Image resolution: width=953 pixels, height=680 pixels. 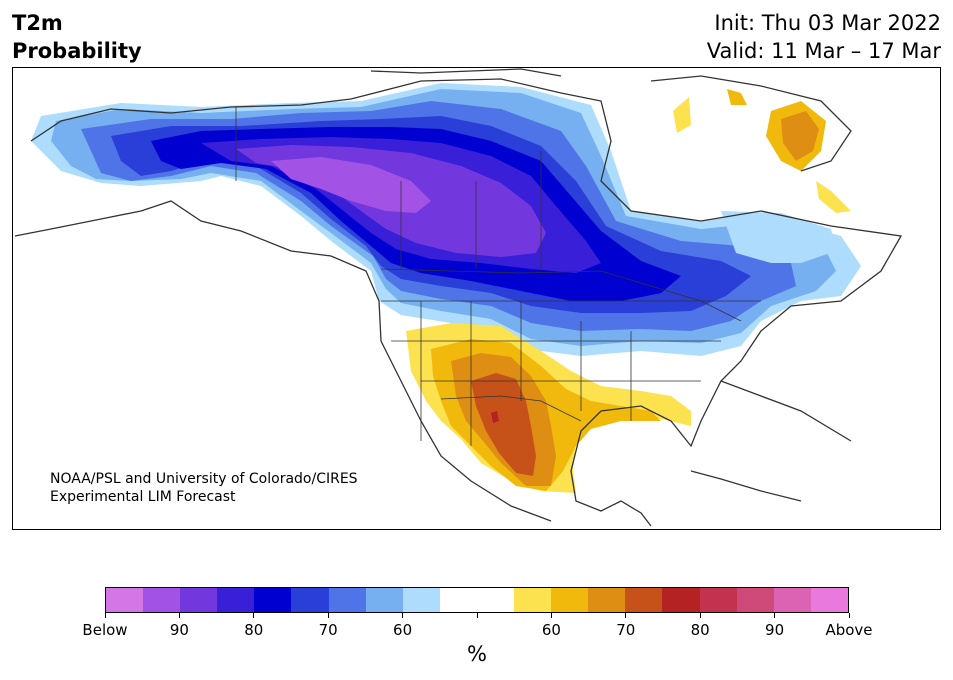 I want to click on valid-range: Valid: 11 Mar – 17 Mar, so click(x=823, y=51).